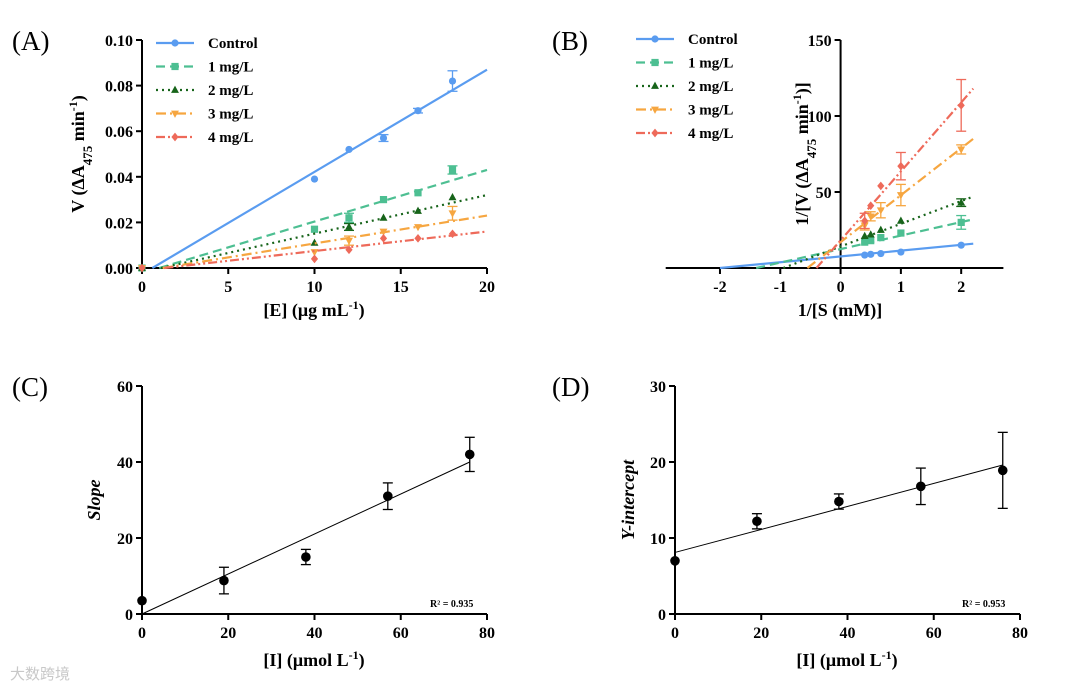 This screenshot has height=690, width=1080. Describe the element at coordinates (780, 287) in the screenshot. I see `x-tick-label: -1` at that location.